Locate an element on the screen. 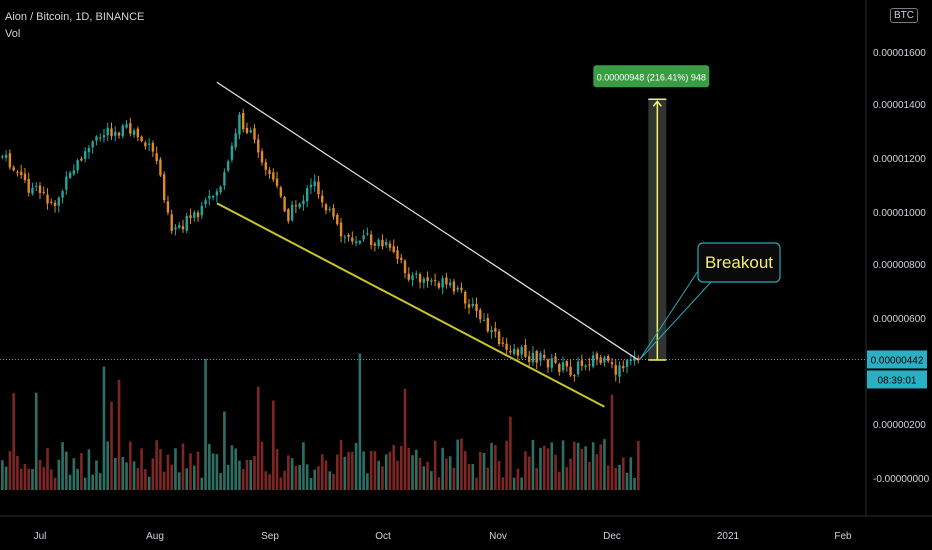 Image resolution: width=932 pixels, height=550 pixels. volume-indicator-label: Vol is located at coordinates (13, 34).